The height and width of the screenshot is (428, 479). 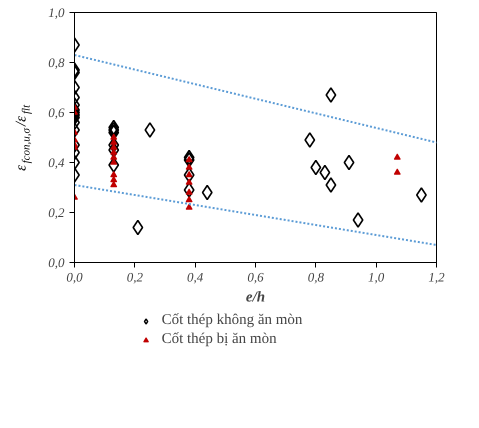 I want to click on y-tick-label: 1,0, so click(x=56, y=12).